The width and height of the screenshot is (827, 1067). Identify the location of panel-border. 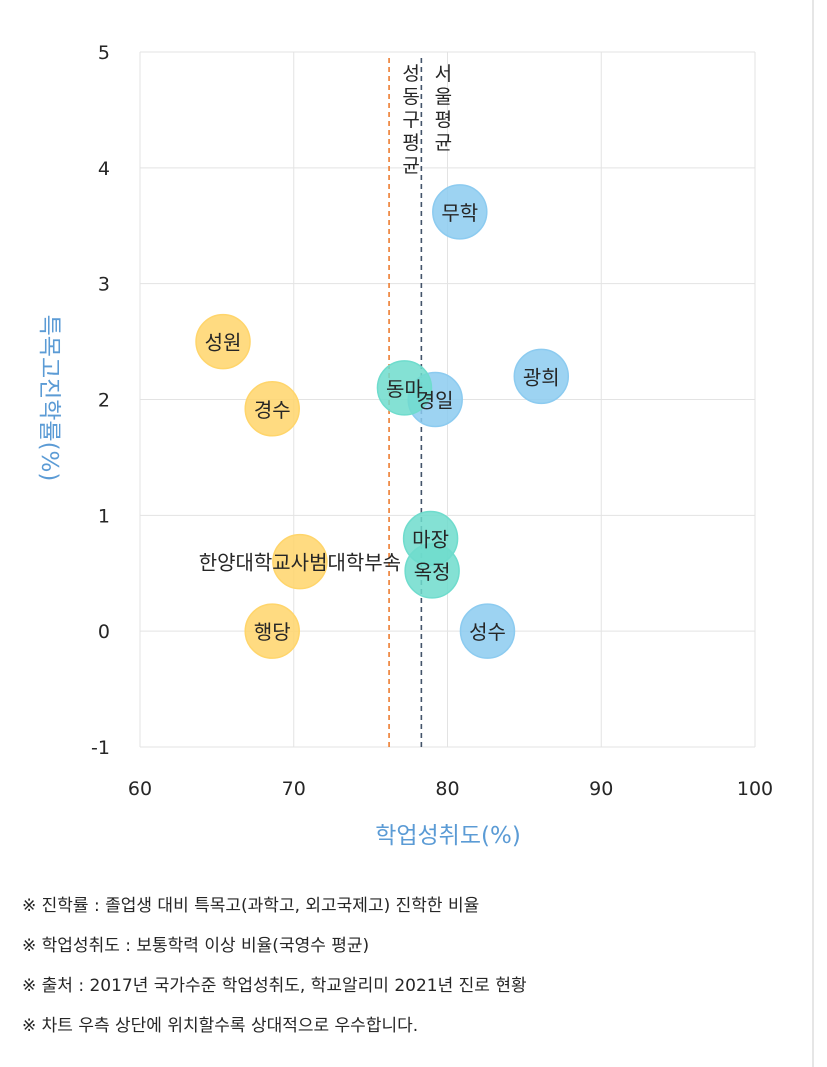
(813, 533).